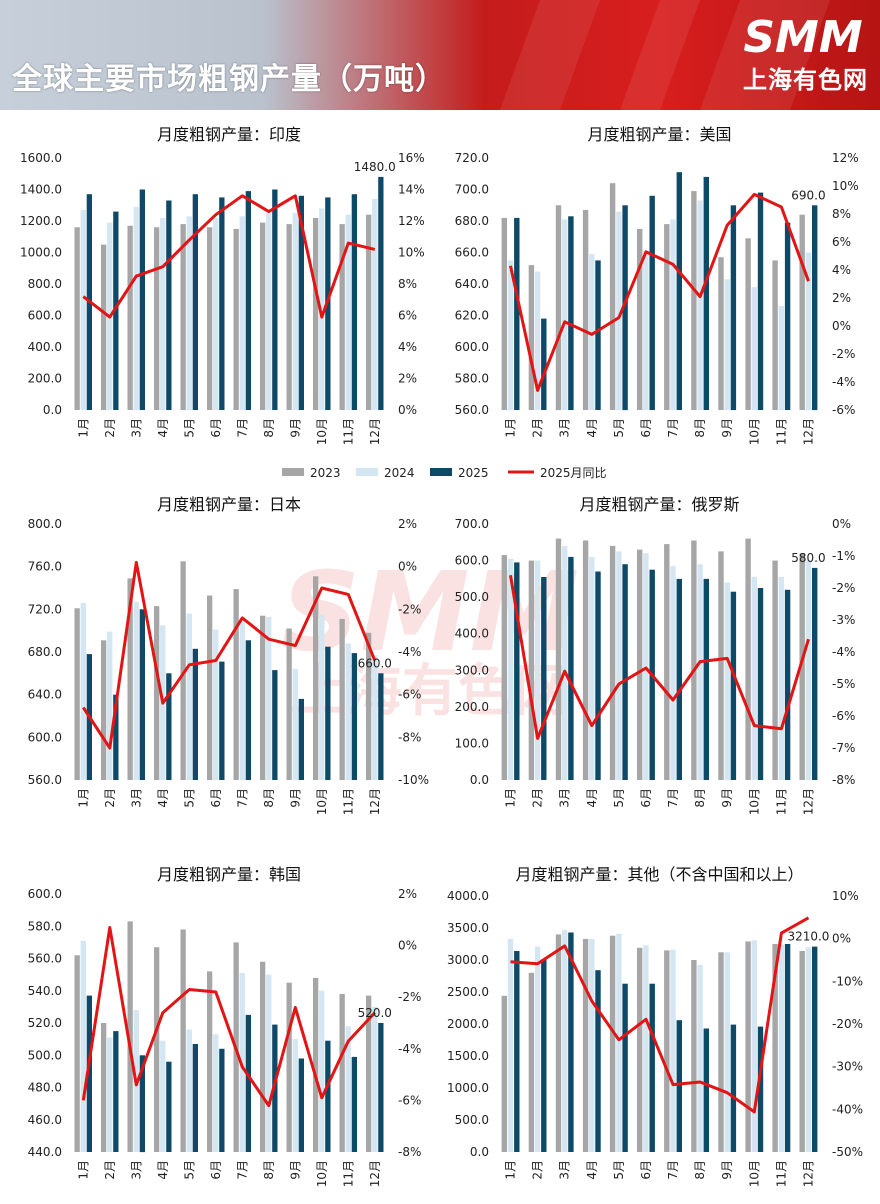 The image size is (880, 1204). Describe the element at coordinates (473, 473) in the screenshot. I see `legend-label: 2025` at that location.